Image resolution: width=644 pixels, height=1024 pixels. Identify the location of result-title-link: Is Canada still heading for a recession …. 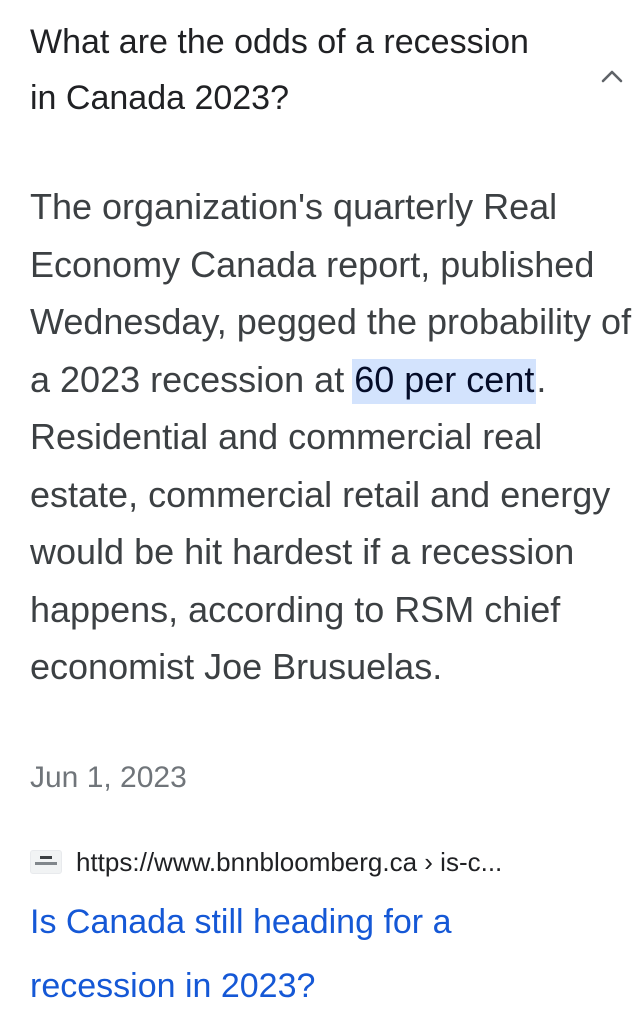
(241, 954).